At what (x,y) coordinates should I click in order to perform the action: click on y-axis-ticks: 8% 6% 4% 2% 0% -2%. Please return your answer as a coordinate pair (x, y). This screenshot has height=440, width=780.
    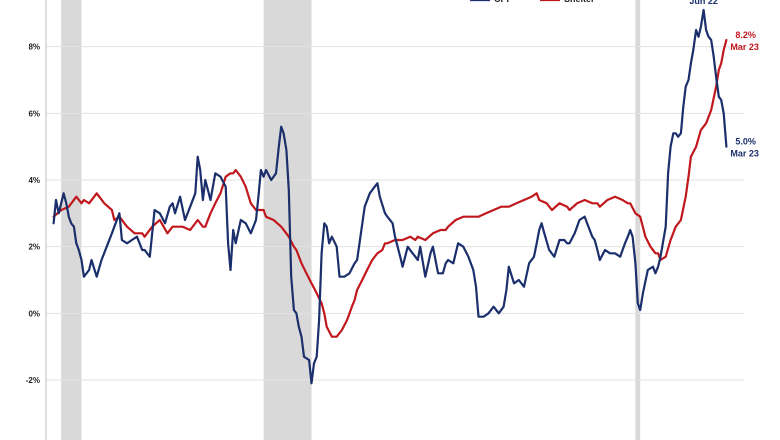
    Looking at the image, I should click on (33, 214).